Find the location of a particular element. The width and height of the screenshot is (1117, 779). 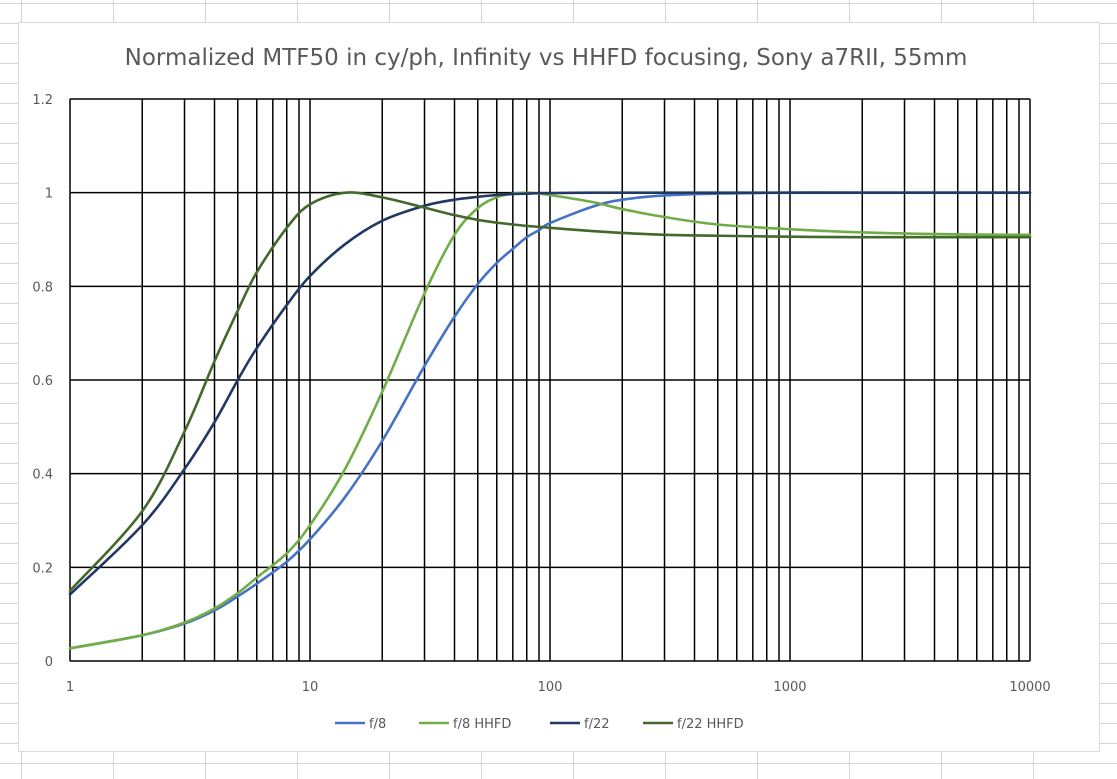

x-tick-label: 10 is located at coordinates (310, 687).